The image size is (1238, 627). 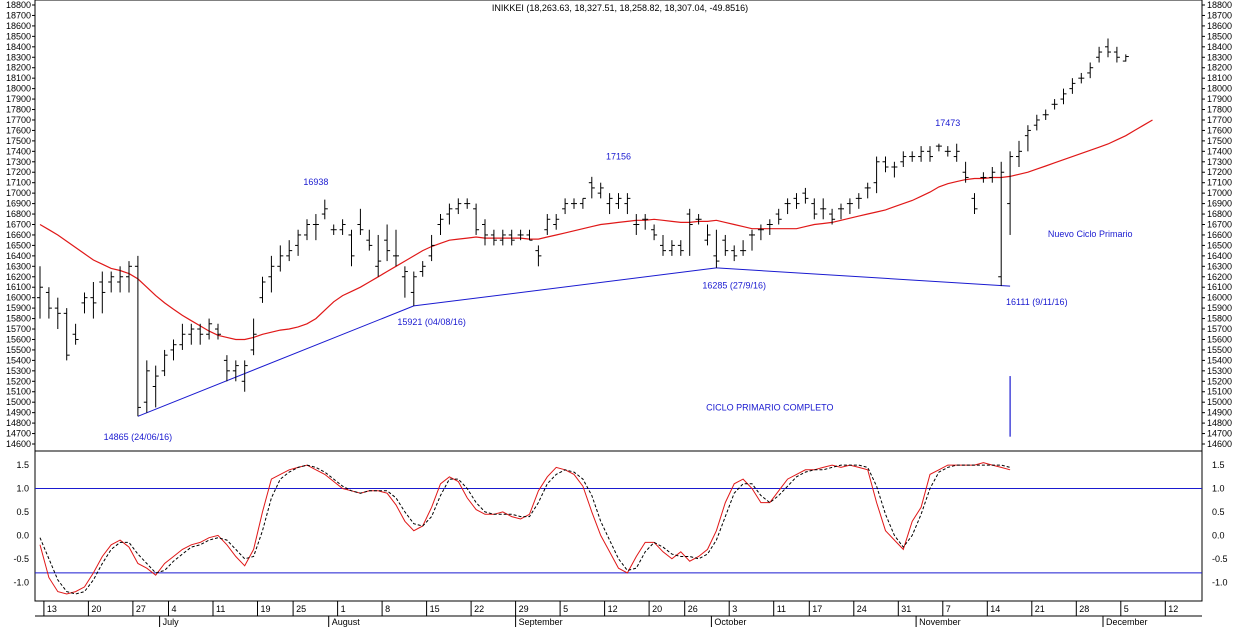 What do you see at coordinates (618, 157) in the screenshot?
I see `annotation-label: 17156` at bounding box center [618, 157].